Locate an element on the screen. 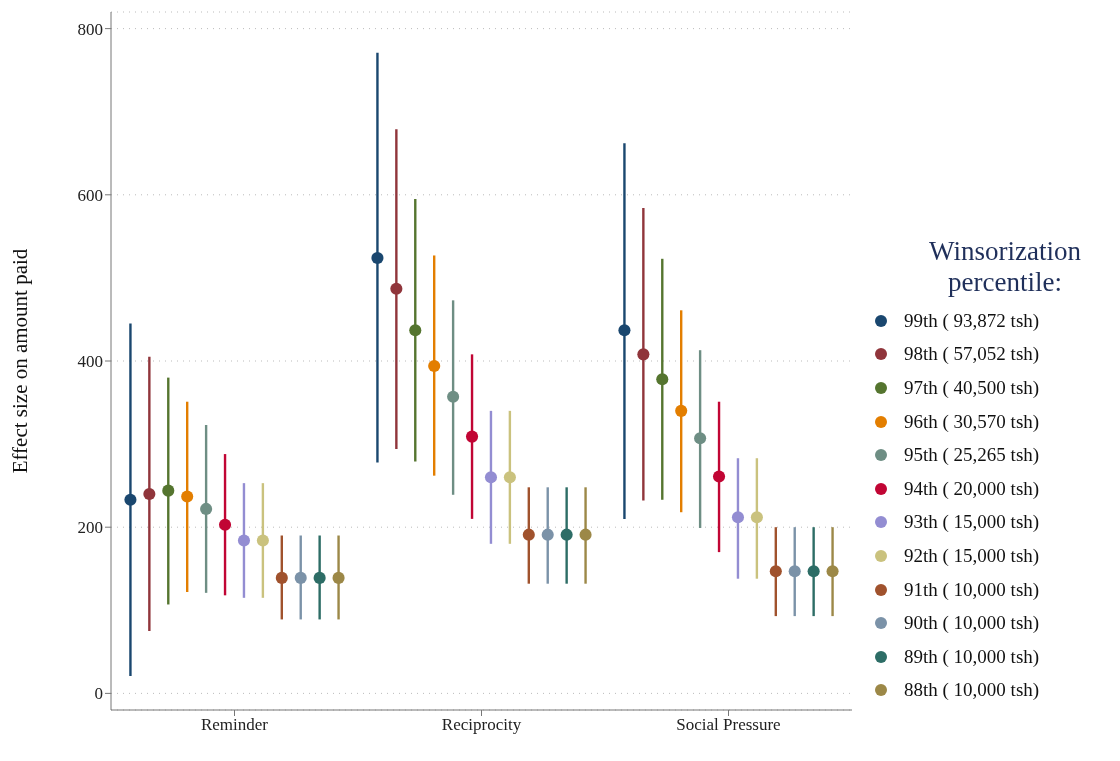 The image size is (1120, 761). y-tick-label: 400 is located at coordinates (90, 362).